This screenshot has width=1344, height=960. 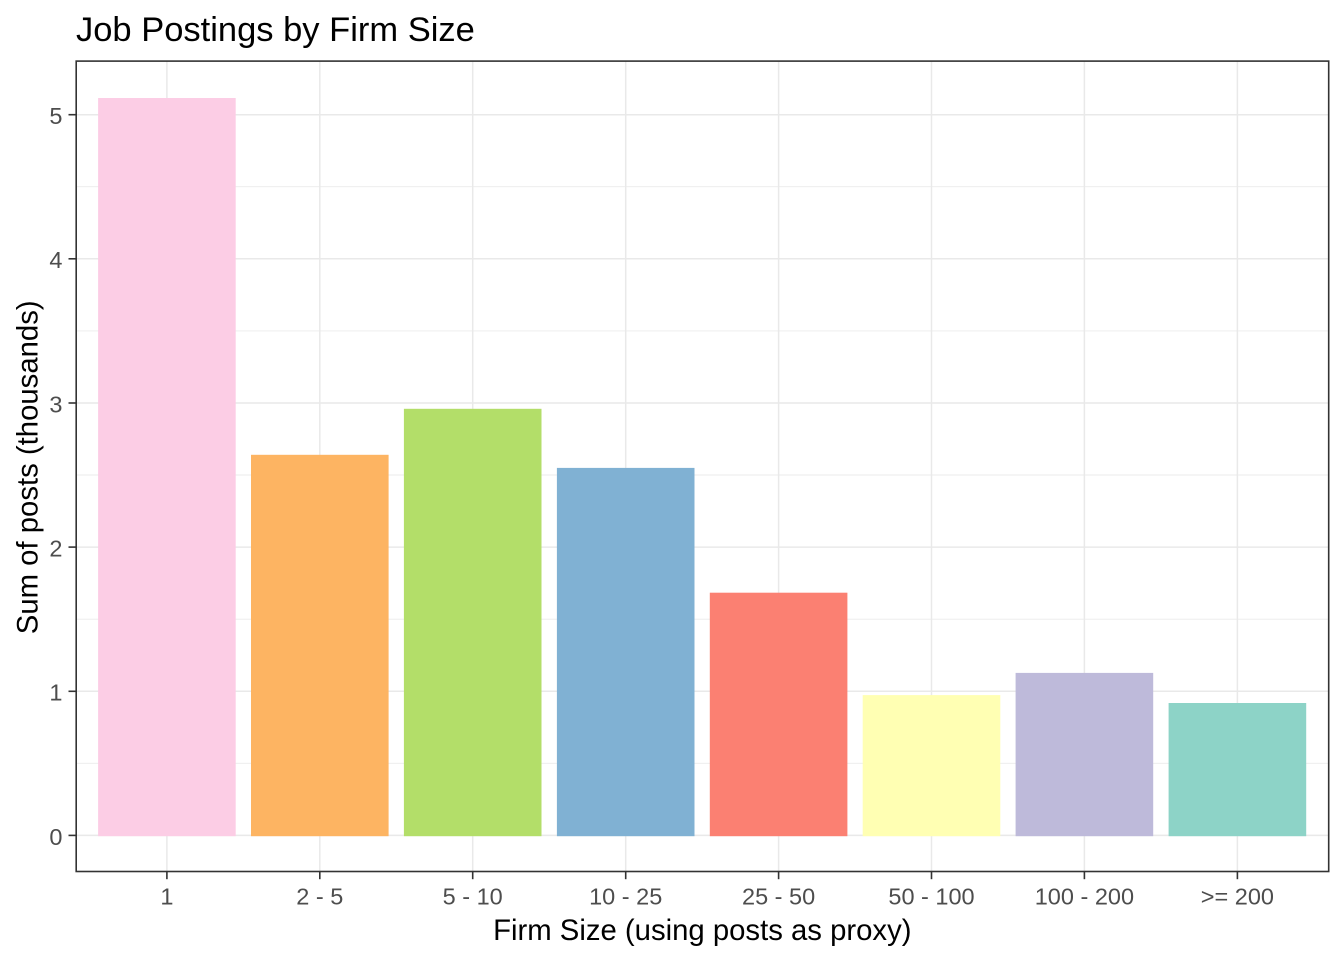 What do you see at coordinates (319, 897) in the screenshot?
I see `svg-text: 2 - 5` at bounding box center [319, 897].